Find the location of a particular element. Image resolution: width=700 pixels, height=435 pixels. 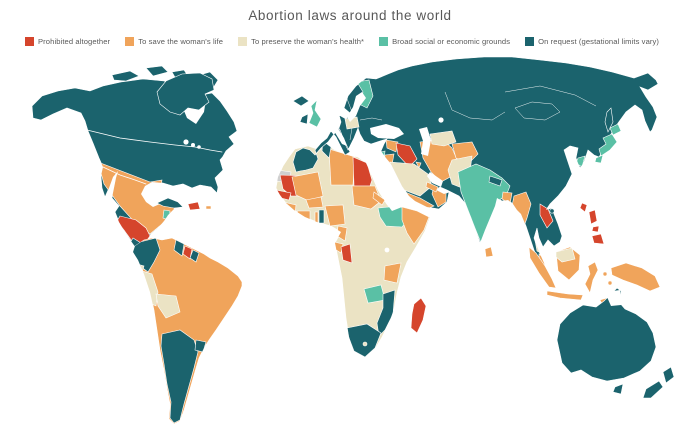

legend-item-broad-grounds: Broad social or economic grounds is located at coordinates (444, 41).